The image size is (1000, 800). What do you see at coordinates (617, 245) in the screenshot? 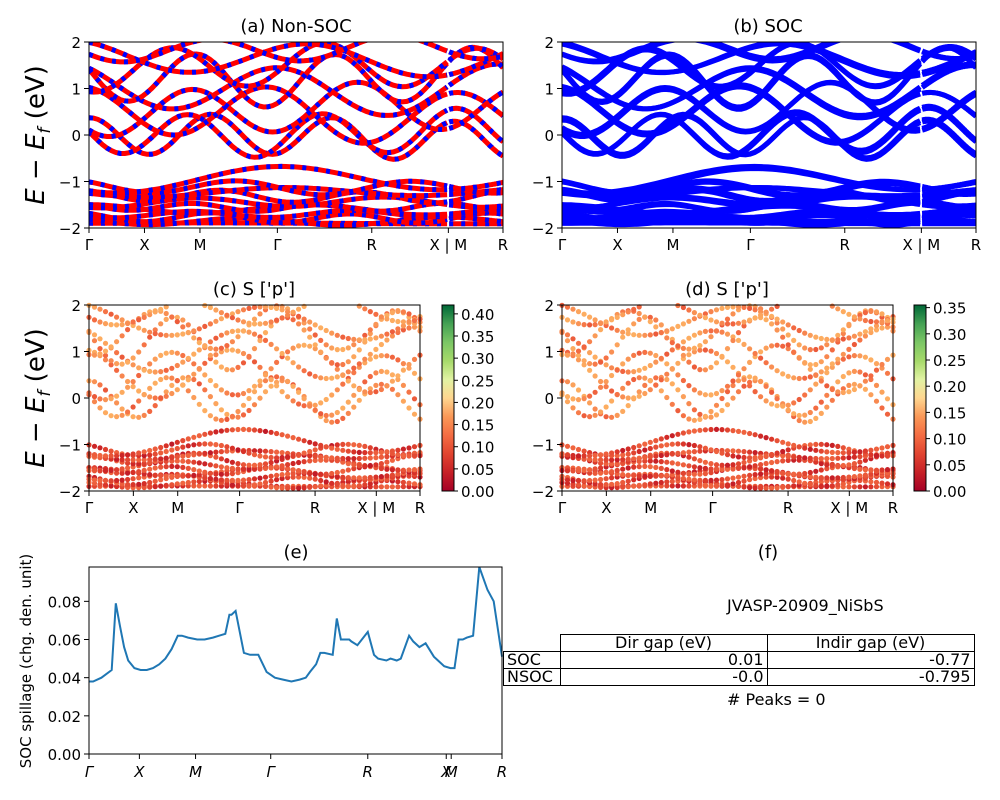
I see `x-tick-label: X` at bounding box center [617, 245].